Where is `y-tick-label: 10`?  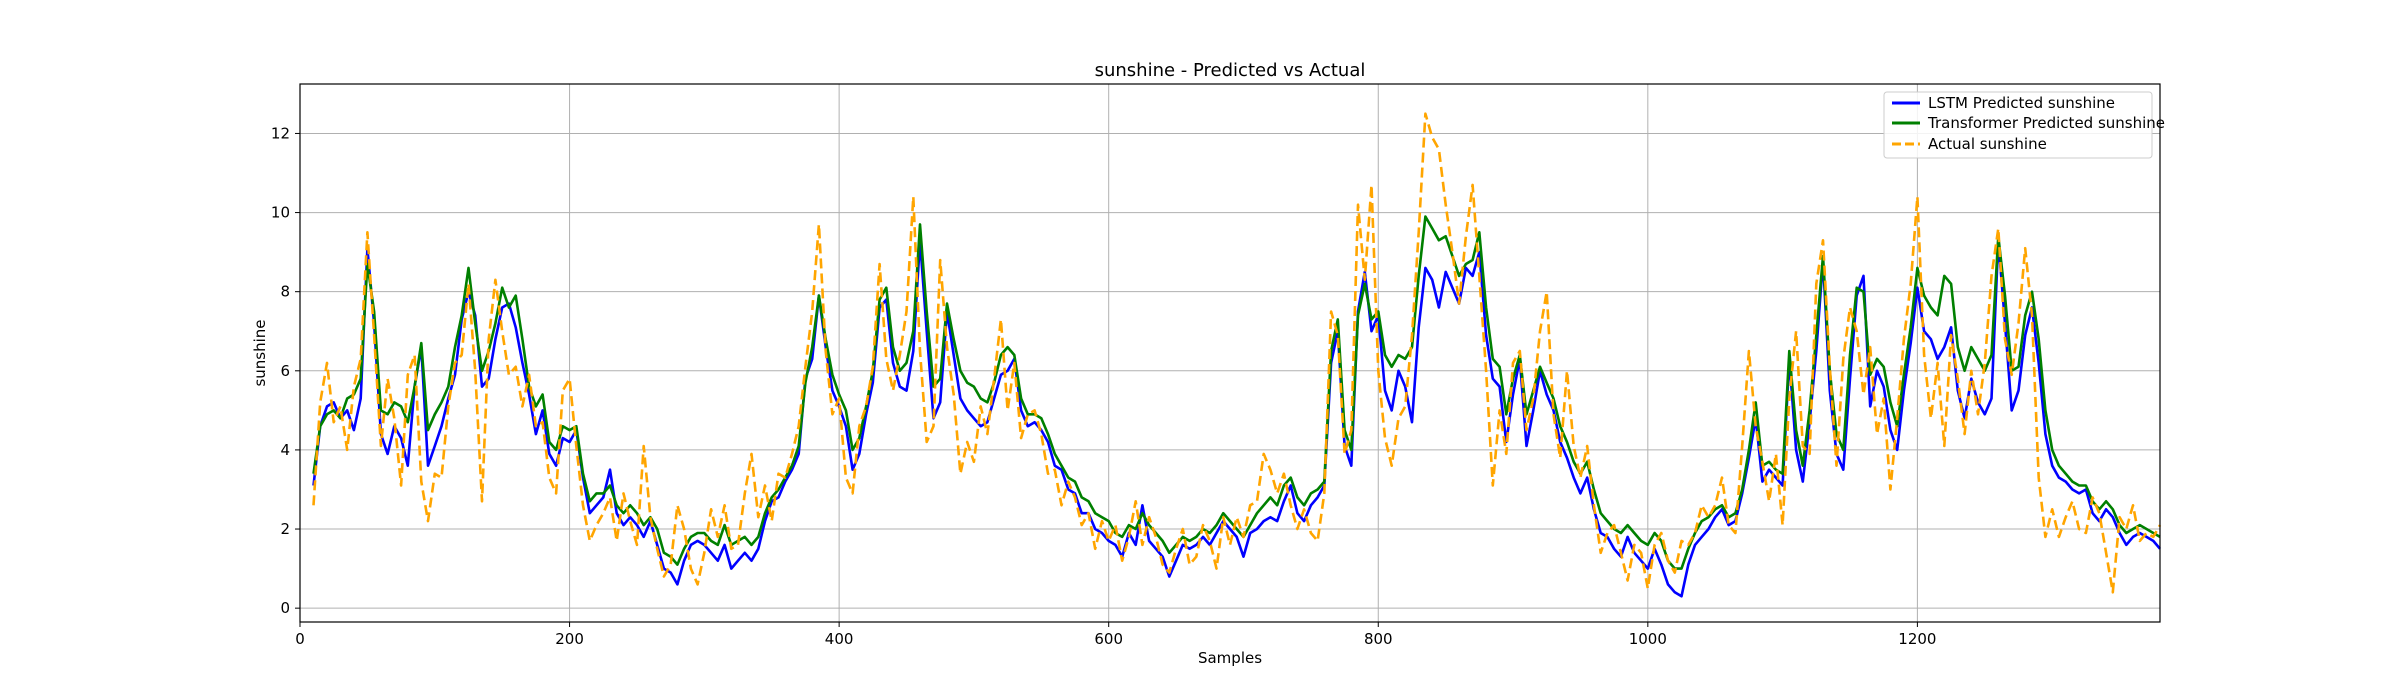 y-tick-label: 10 is located at coordinates (280, 213).